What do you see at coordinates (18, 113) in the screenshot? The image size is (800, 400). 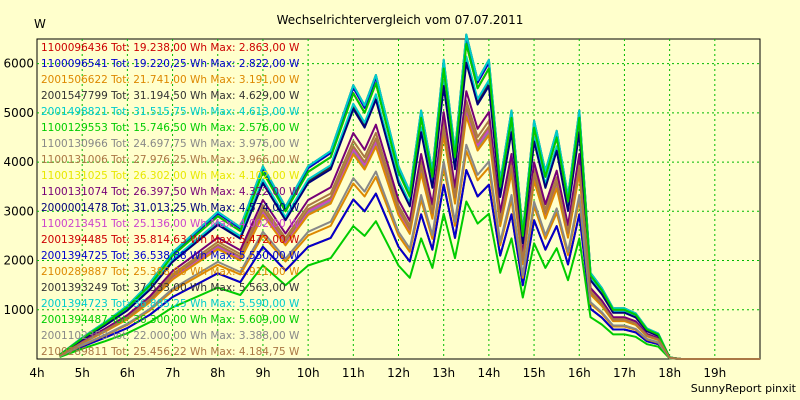 I see `y-tick-label: 5000` at bounding box center [18, 113].